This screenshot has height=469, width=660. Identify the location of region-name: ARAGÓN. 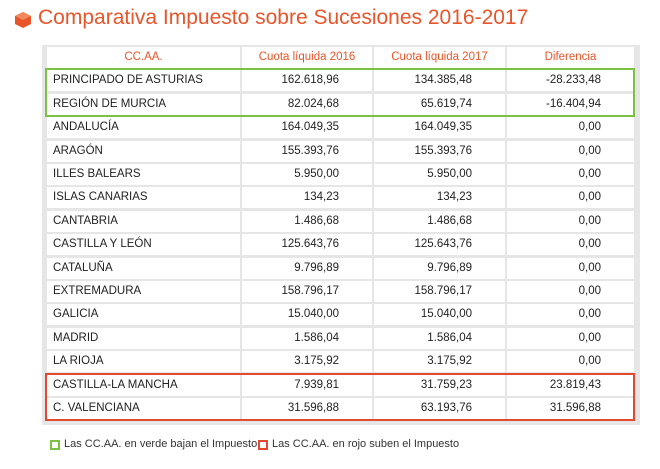
(78, 150).